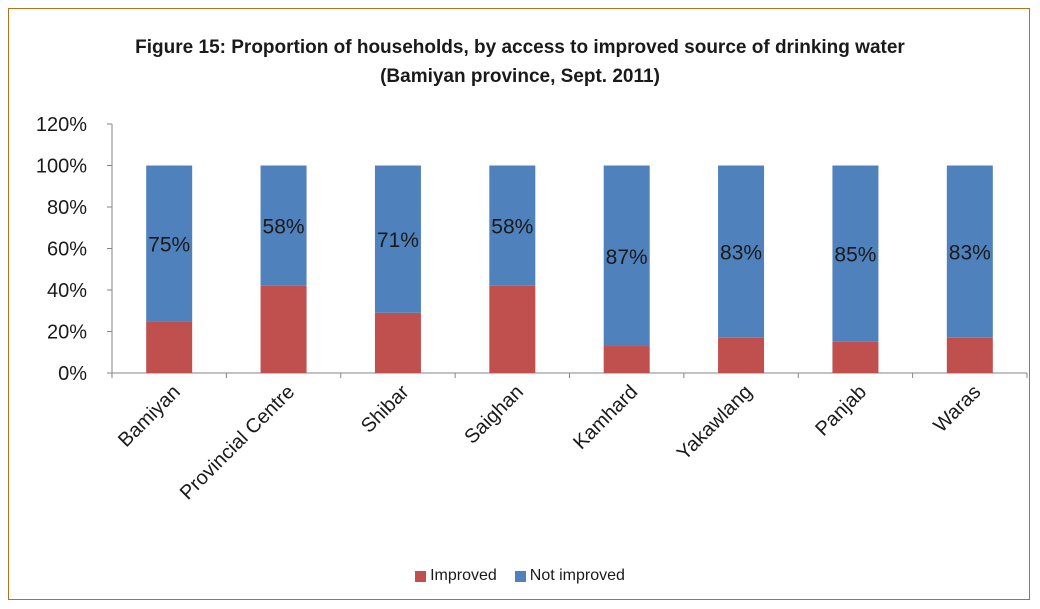 The height and width of the screenshot is (609, 1040). I want to click on x-category-label: Panjab, so click(841, 411).